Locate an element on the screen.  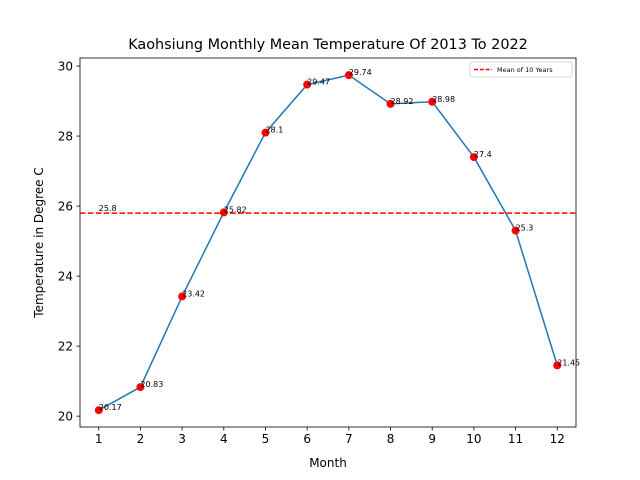
y-axis: 20 22 24 26 28 30 is located at coordinates (69, 241).